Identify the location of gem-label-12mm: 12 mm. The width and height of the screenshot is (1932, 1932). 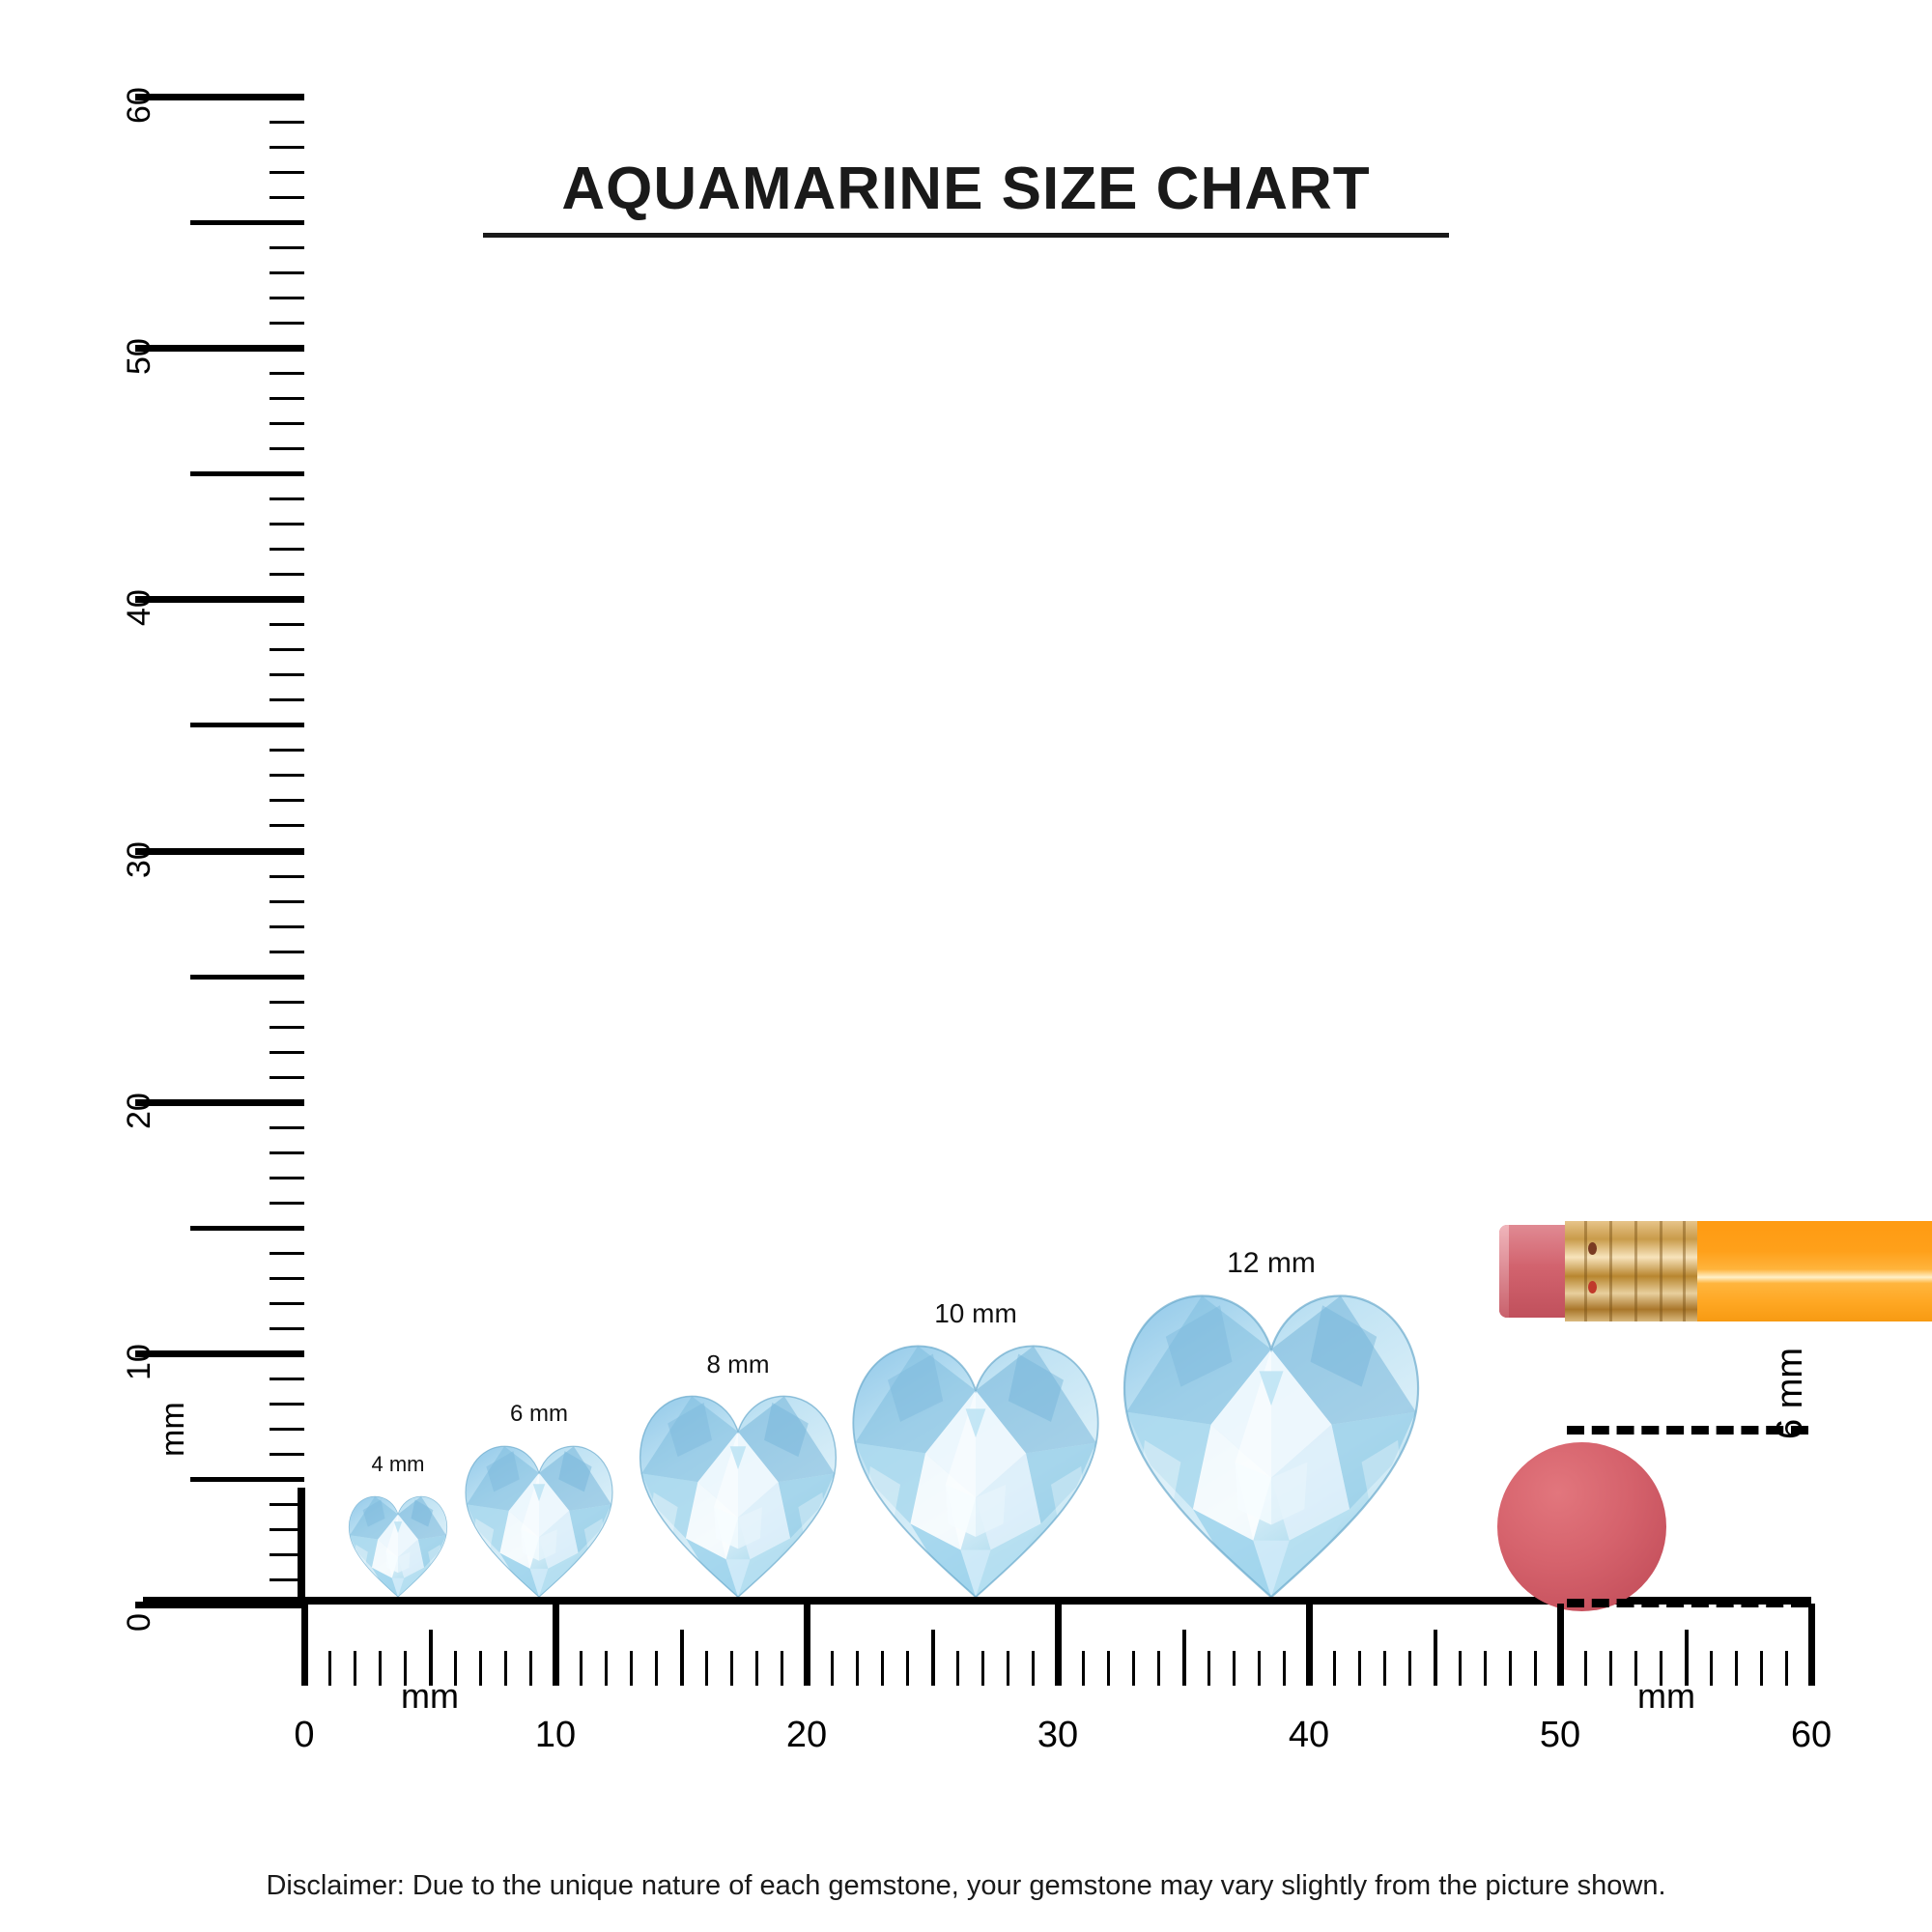
(1271, 1262).